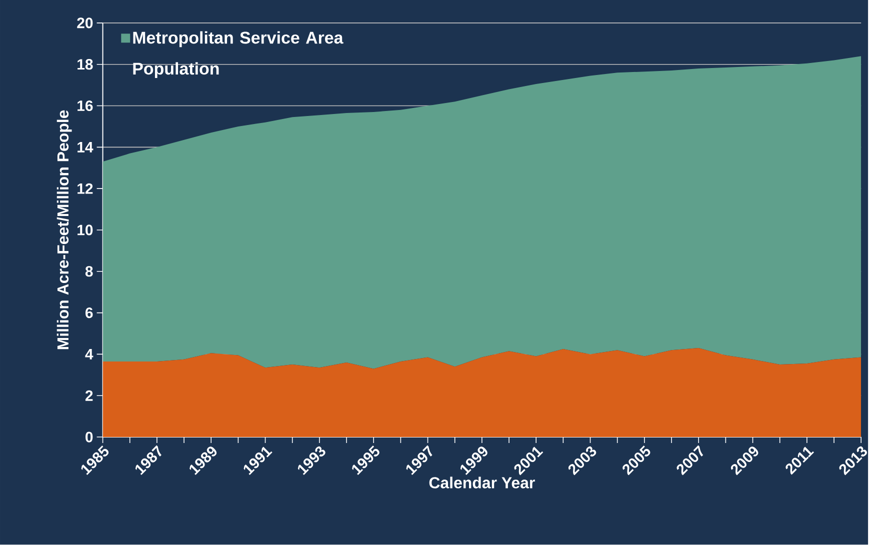  What do you see at coordinates (89, 313) in the screenshot?
I see `y-tick-label: 6` at bounding box center [89, 313].